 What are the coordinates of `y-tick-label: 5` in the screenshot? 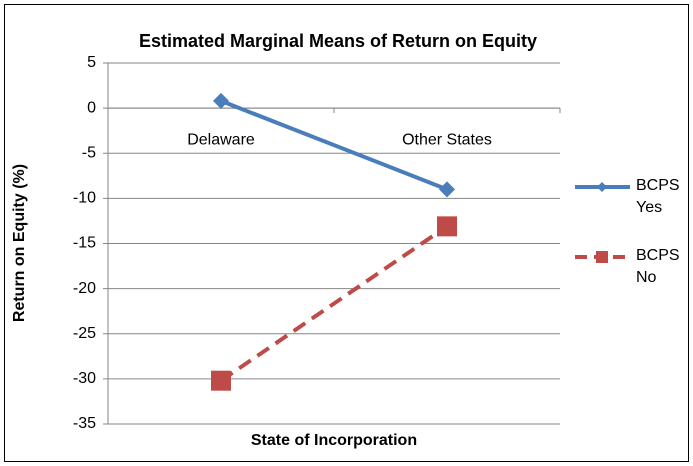 It's located at (91, 62).